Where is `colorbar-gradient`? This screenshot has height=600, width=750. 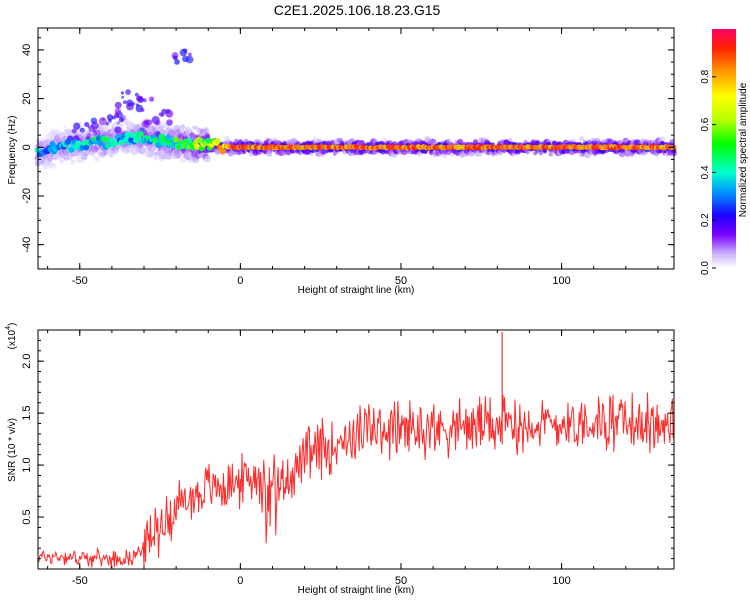 colorbar-gradient is located at coordinates (724, 148).